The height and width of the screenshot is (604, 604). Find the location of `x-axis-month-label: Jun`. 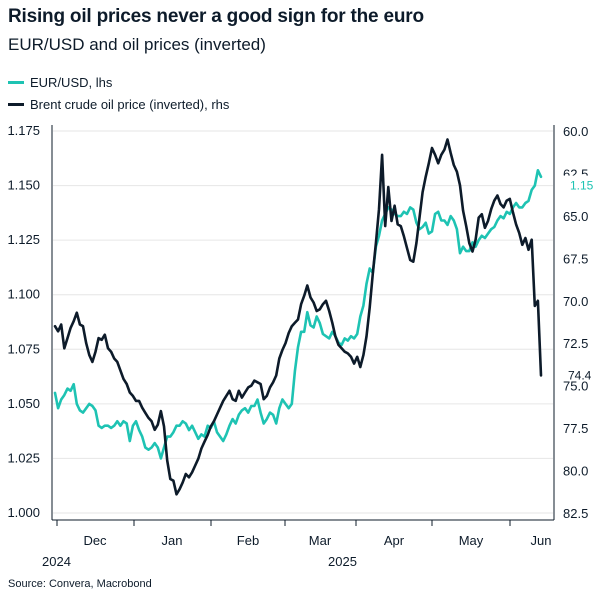

x-axis-month-label: Jun is located at coordinates (541, 540).